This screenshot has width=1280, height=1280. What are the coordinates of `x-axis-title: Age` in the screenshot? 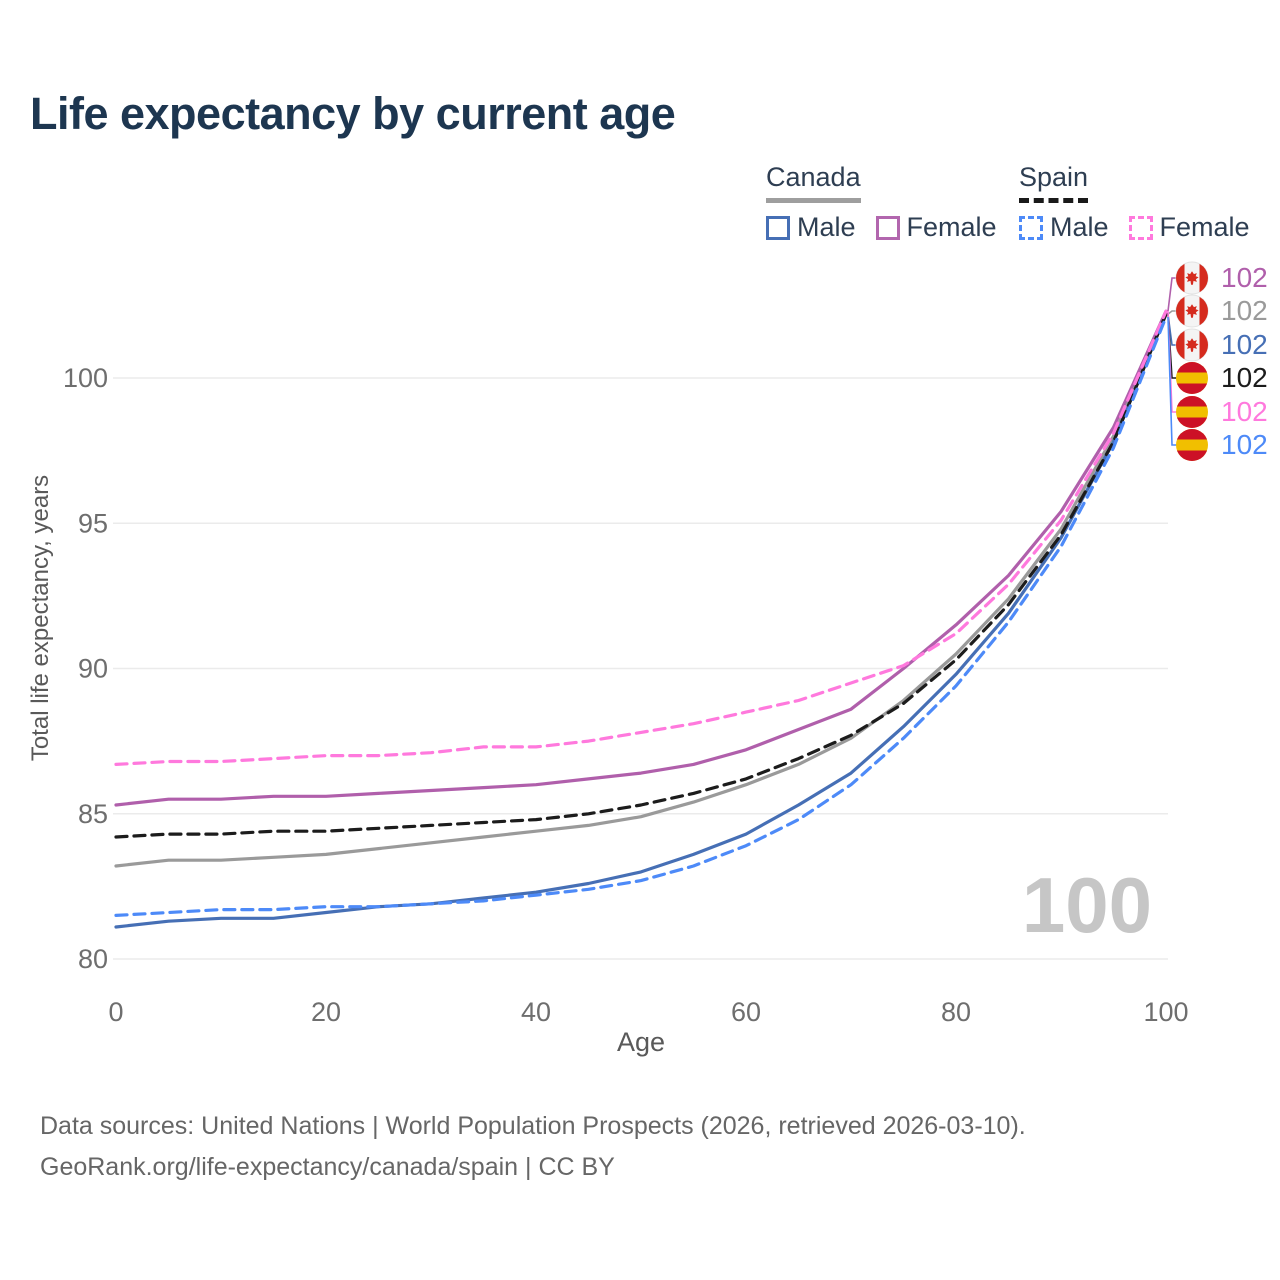 It's located at (641, 1042).